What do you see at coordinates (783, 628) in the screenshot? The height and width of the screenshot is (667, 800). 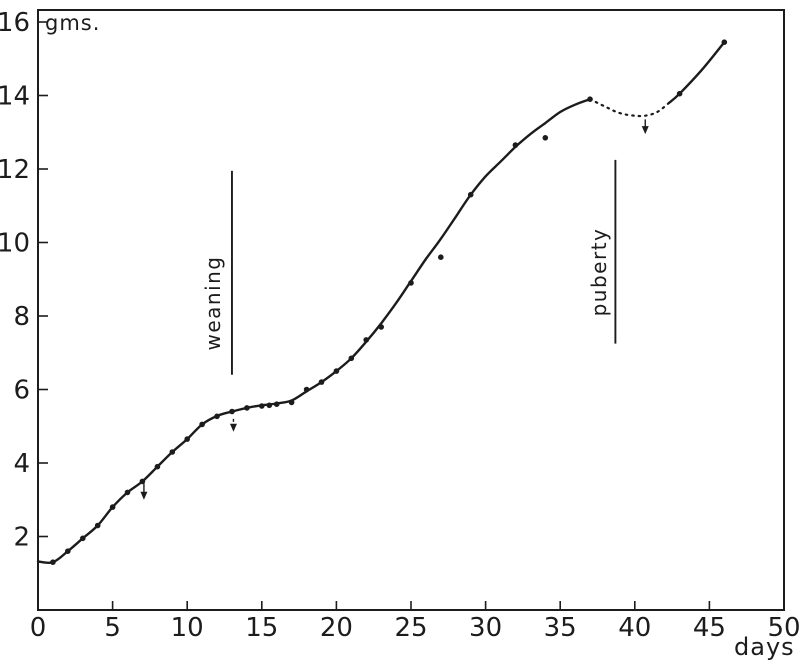 I see `x-tick-label: 50` at bounding box center [783, 628].